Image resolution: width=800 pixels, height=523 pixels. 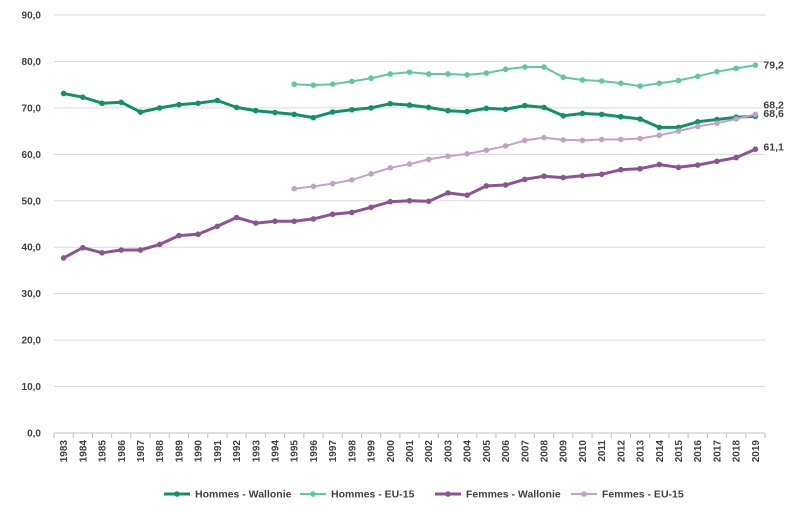 I want to click on legend-item: Femmes - EU-15, so click(x=627, y=495).